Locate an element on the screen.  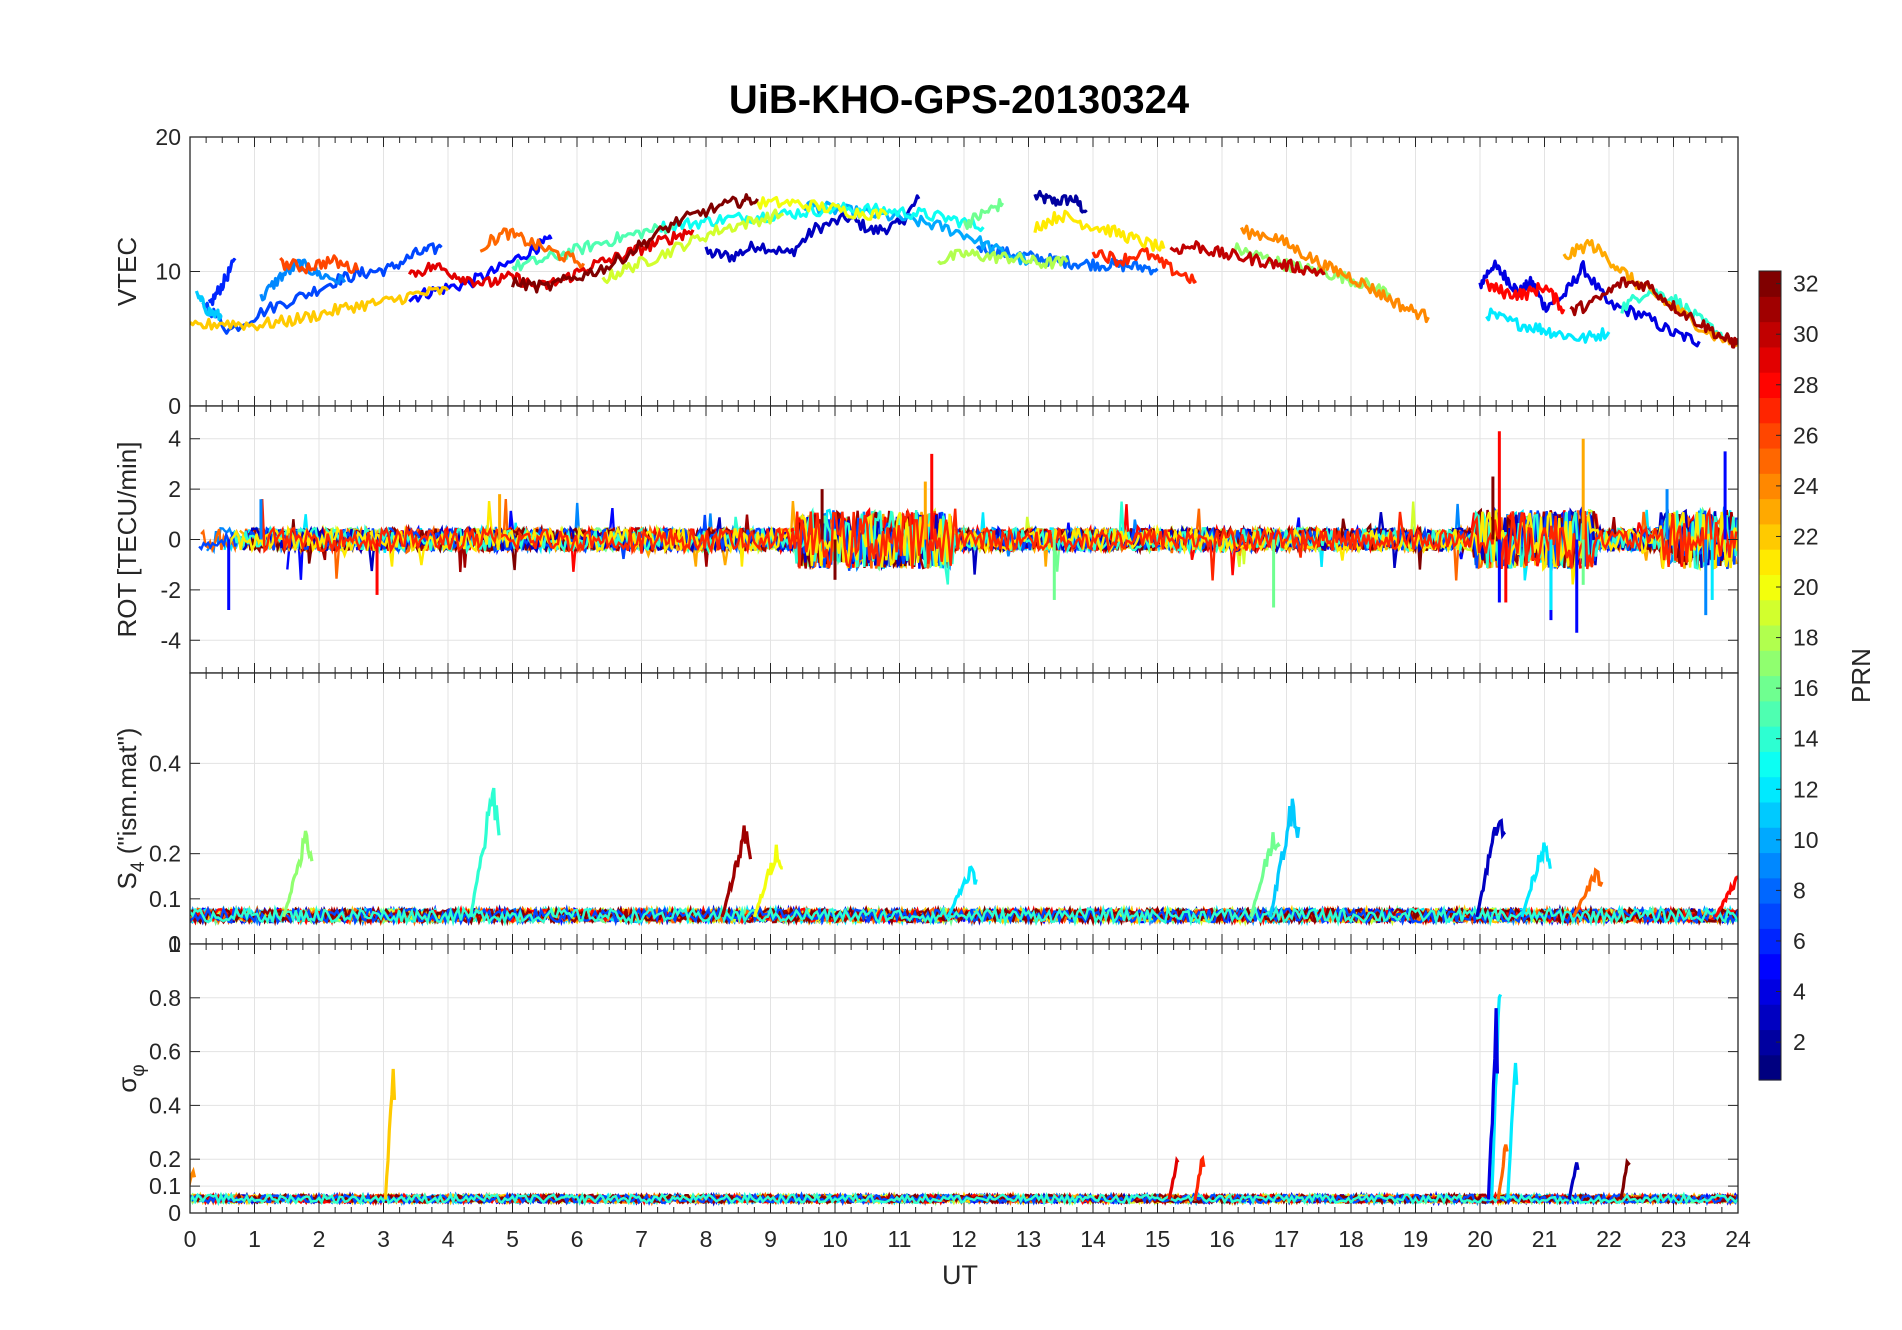
colorbar-frame is located at coordinates (1770, 675).